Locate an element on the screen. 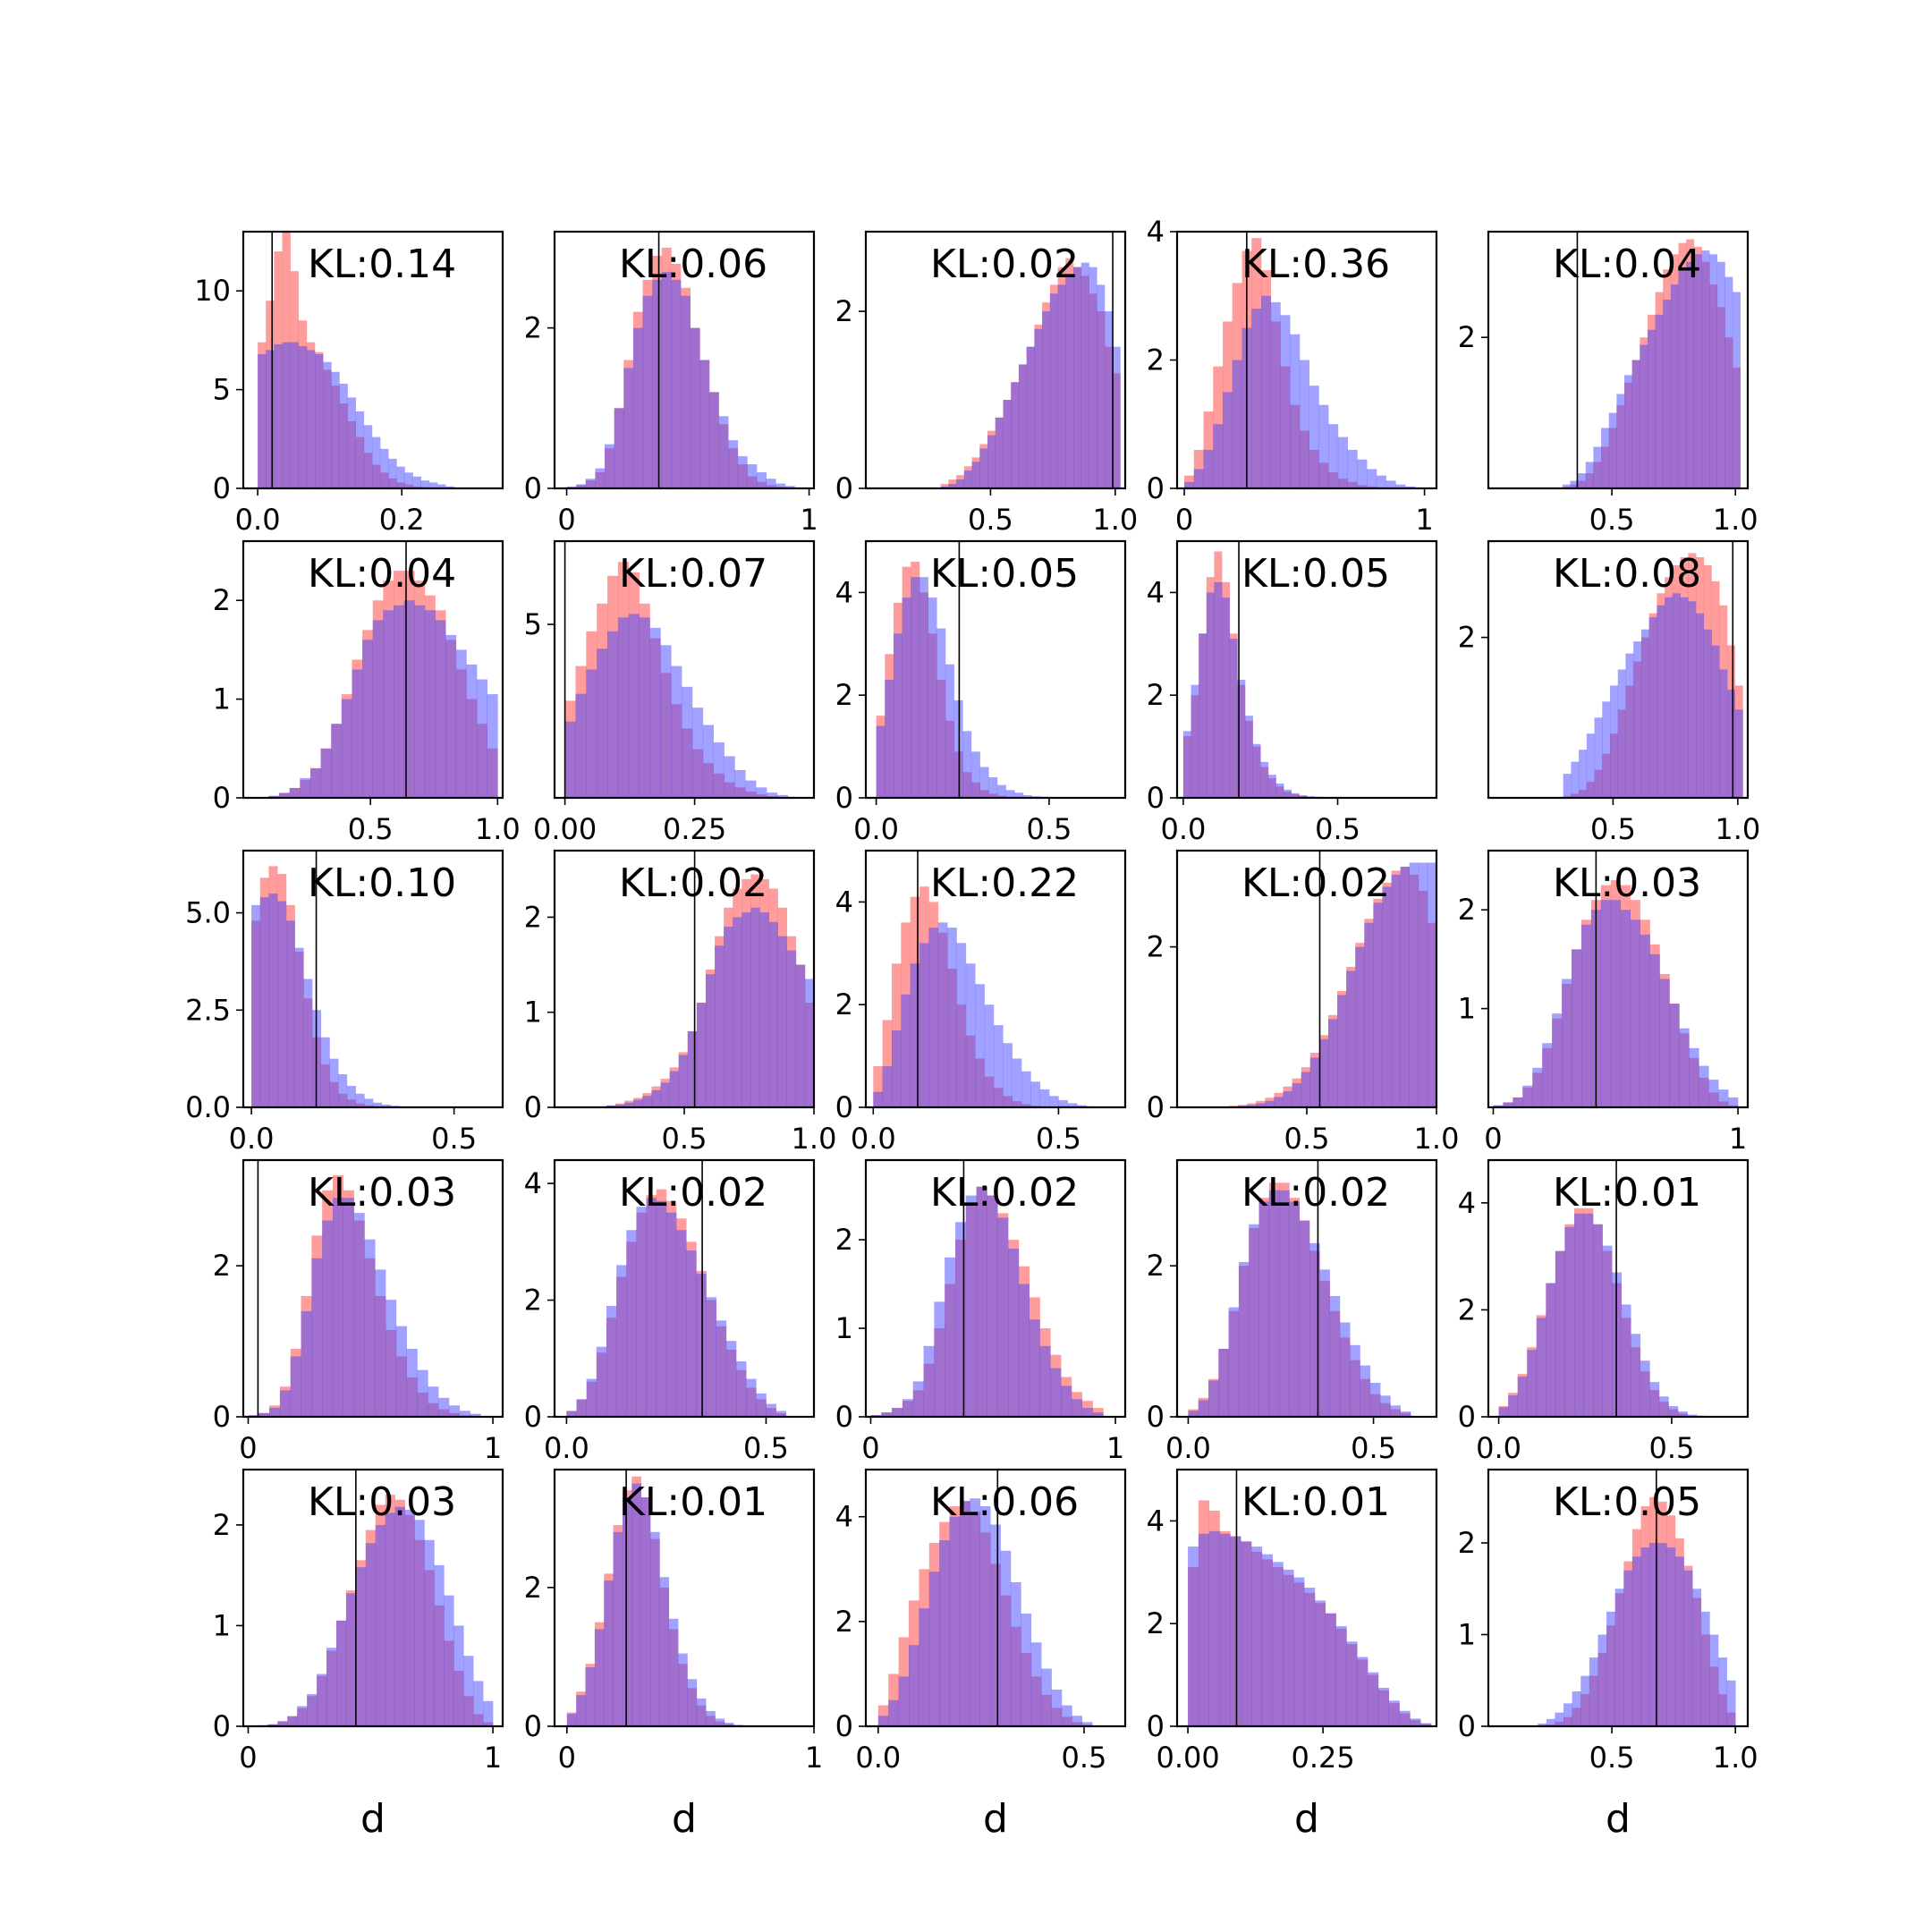 Image resolution: width=1932 pixels, height=1932 pixels. hist-bar-red is located at coordinates (887, 1063).